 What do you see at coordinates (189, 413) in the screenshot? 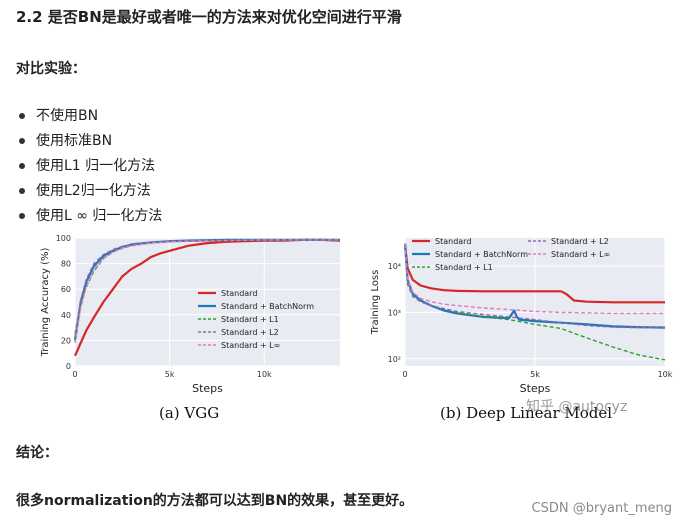
I see `caption-vgg: (a) VGG` at bounding box center [189, 413].